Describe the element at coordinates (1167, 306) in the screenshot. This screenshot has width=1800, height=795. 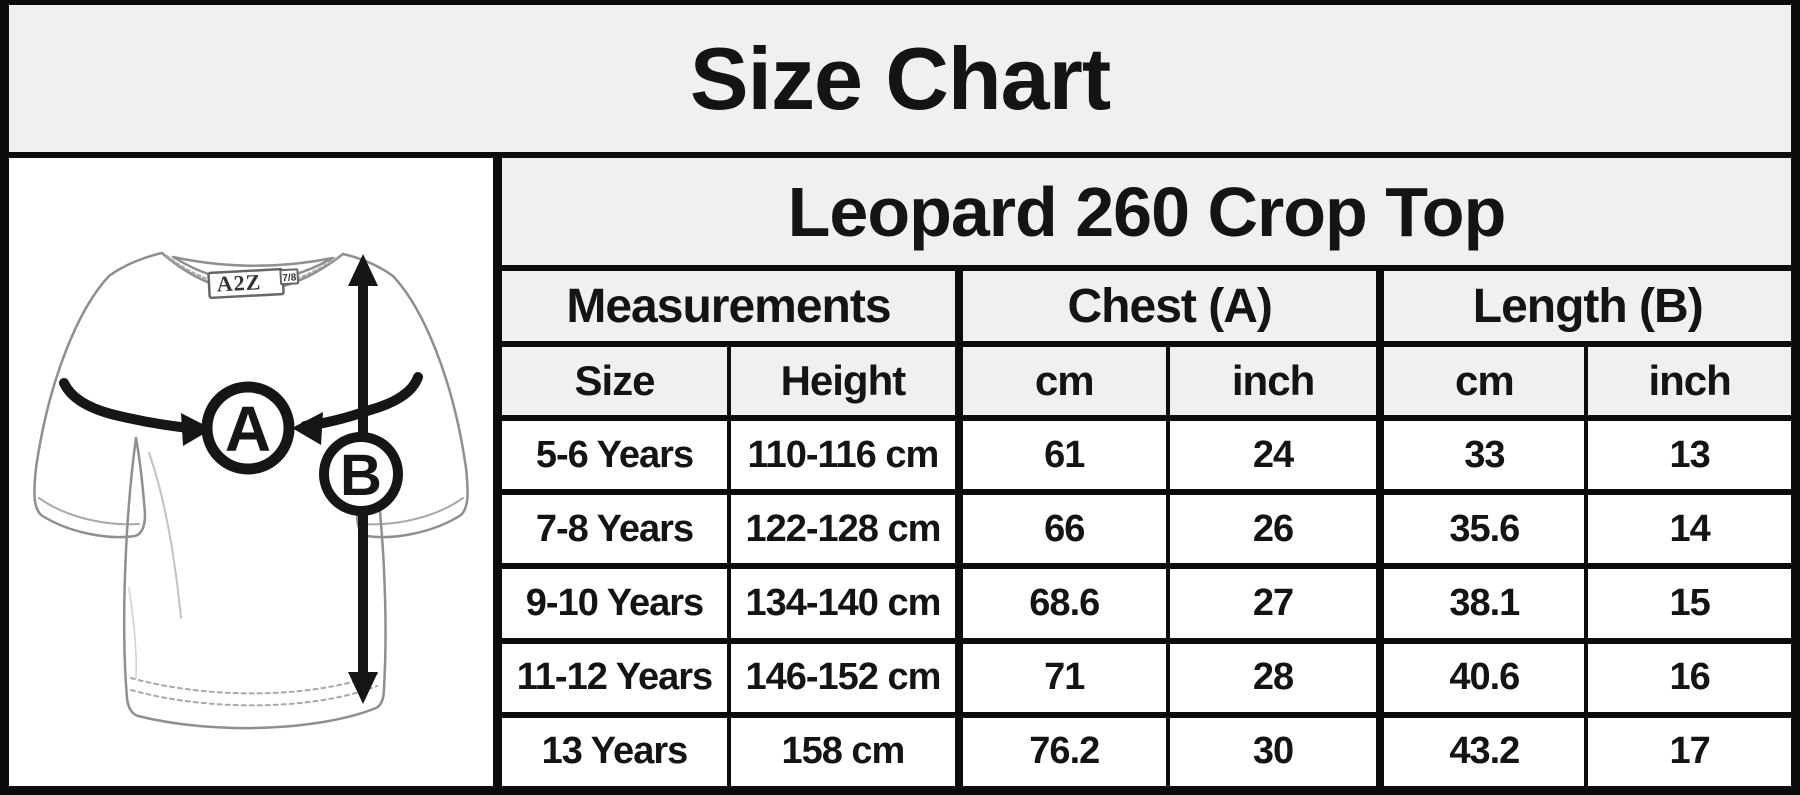
I see `col-group-chest: Chest (A)` at that location.